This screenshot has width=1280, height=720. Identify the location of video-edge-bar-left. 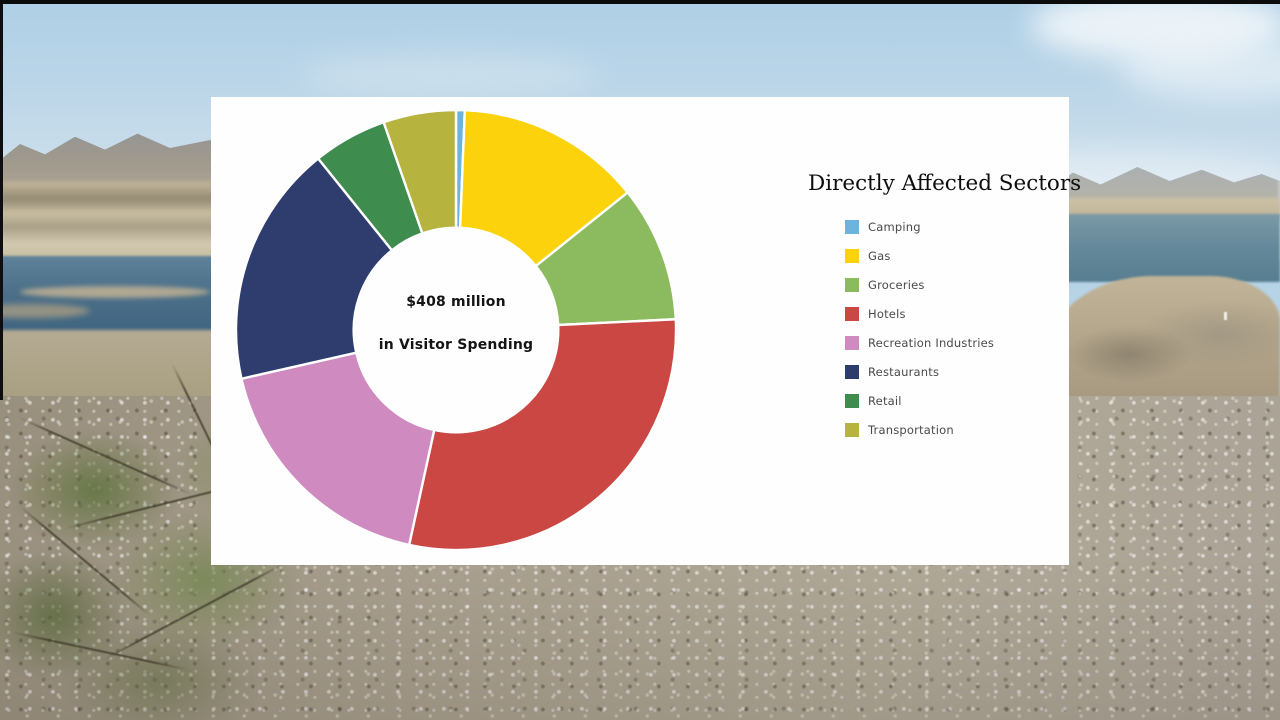
(1, 202).